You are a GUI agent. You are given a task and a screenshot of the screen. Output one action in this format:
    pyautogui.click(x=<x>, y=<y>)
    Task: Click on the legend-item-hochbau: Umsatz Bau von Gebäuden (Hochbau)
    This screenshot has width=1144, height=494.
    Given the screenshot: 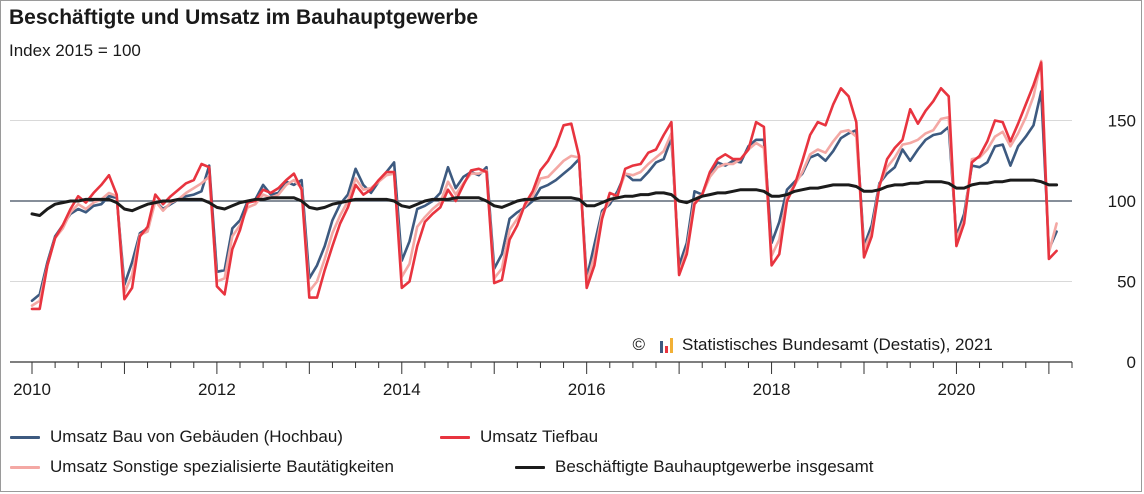 What is the action you would take?
    pyautogui.click(x=176, y=437)
    